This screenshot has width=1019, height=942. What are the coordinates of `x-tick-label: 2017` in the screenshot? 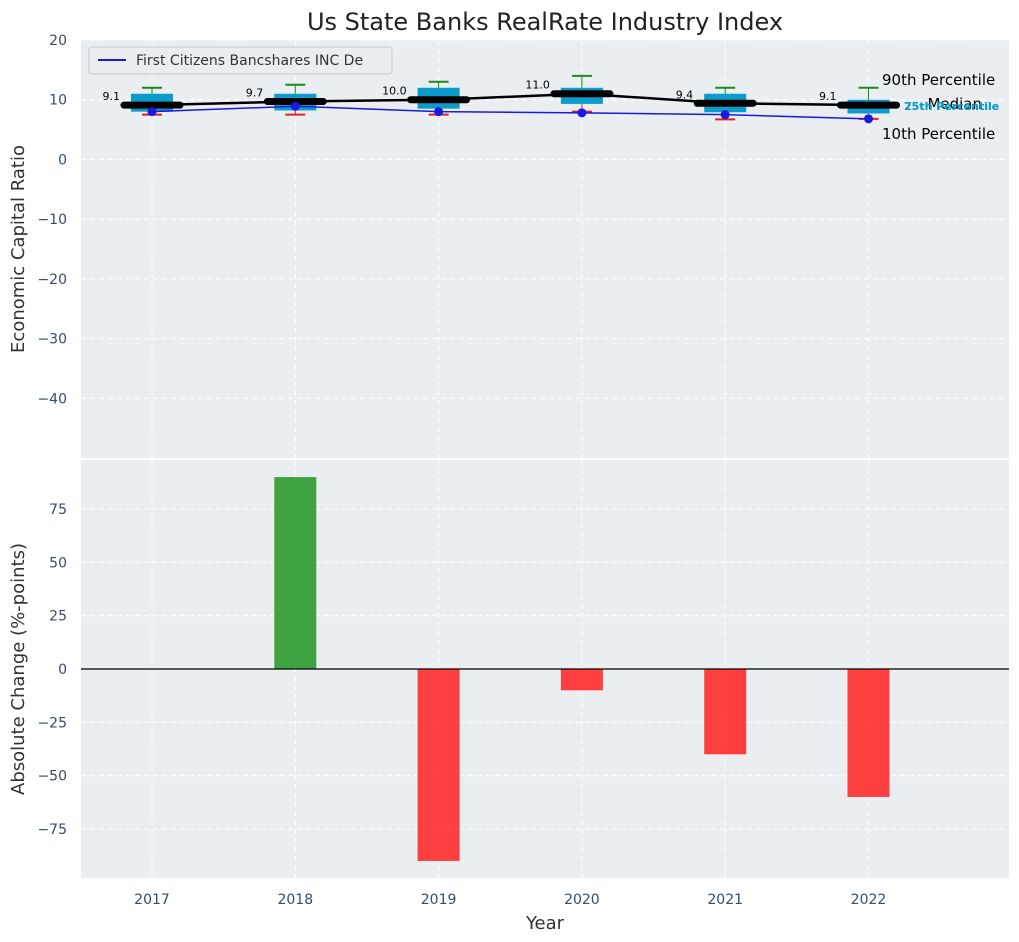 It's located at (152, 900).